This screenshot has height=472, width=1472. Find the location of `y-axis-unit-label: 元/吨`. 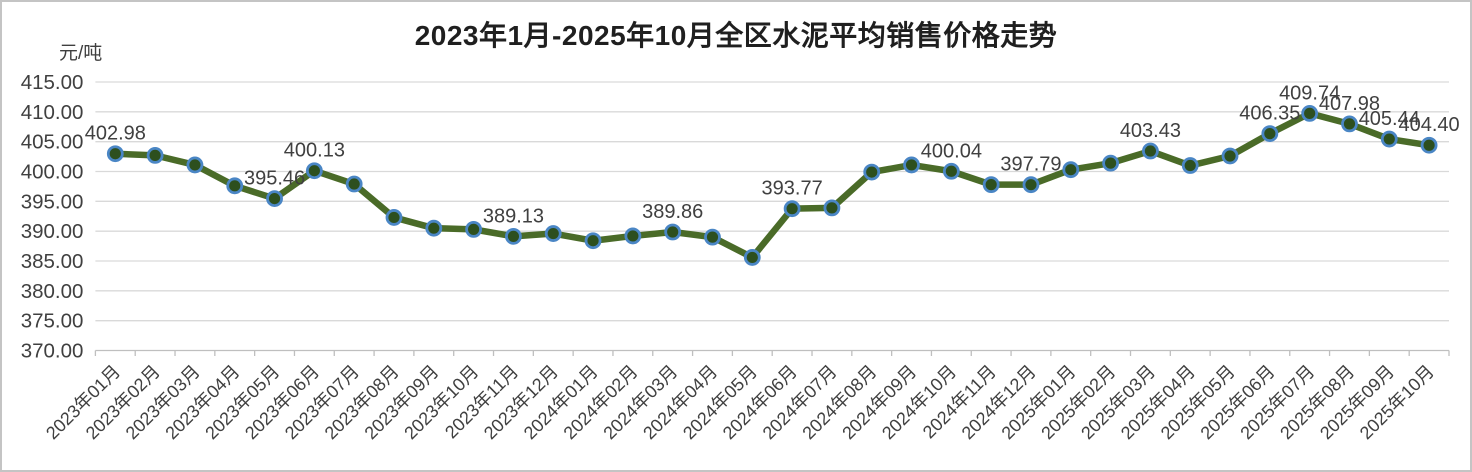

y-axis-unit-label: 元/吨 is located at coordinates (81, 53).